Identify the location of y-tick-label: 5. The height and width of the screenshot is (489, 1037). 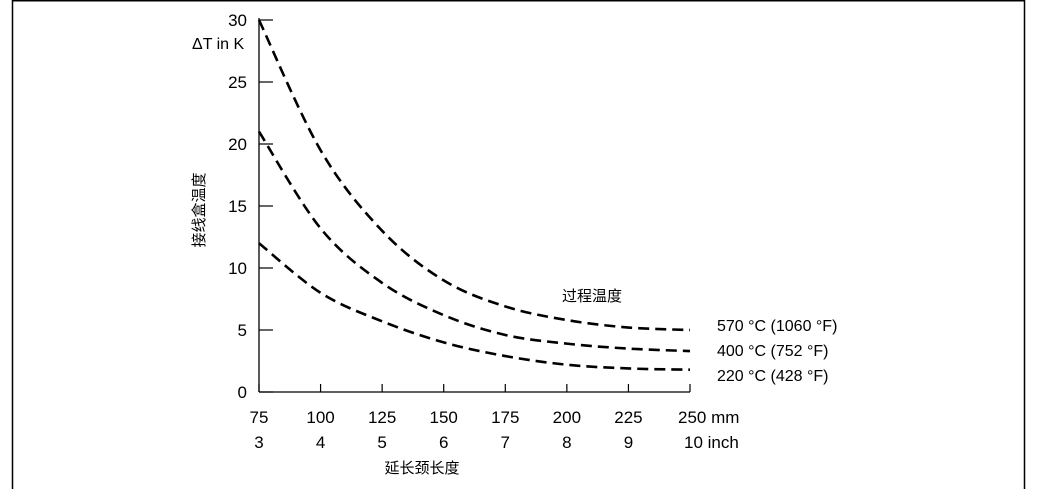
(242, 330).